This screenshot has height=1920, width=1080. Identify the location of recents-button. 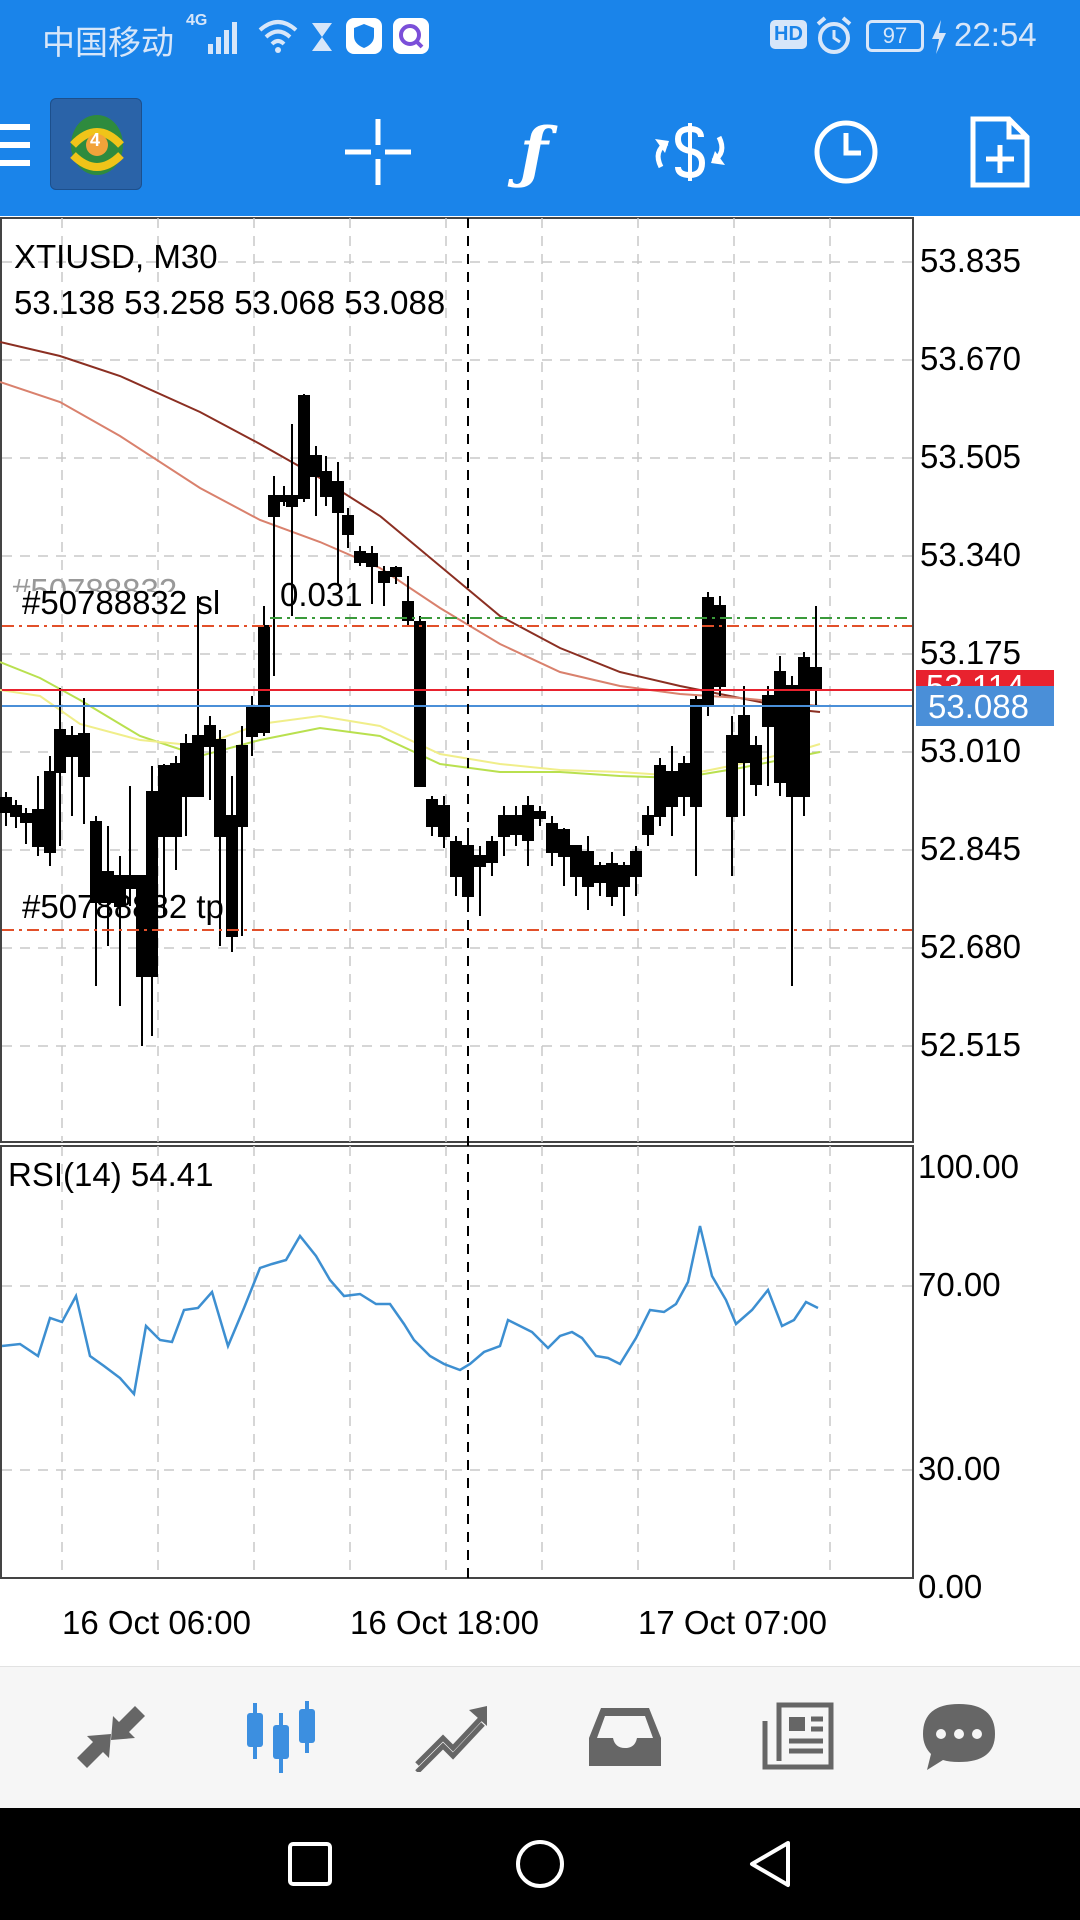
(310, 1864).